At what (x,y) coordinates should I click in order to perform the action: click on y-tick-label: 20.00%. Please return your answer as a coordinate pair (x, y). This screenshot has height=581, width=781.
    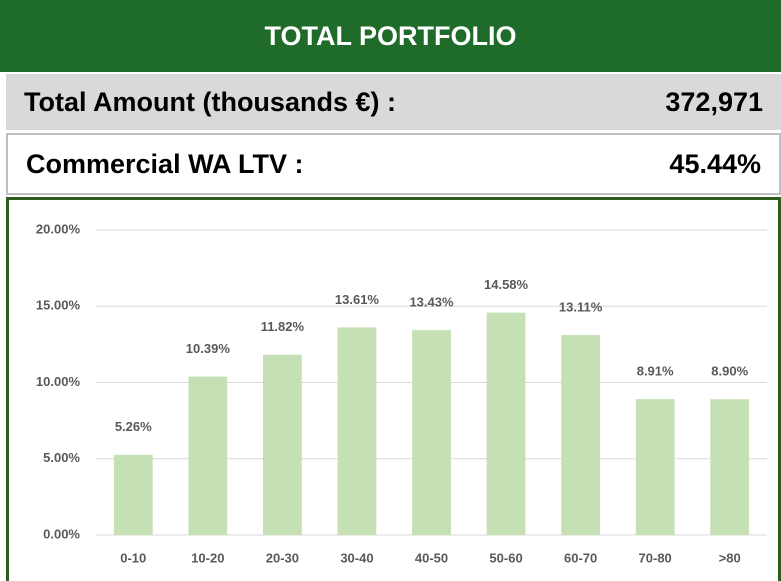
    Looking at the image, I should click on (58, 228).